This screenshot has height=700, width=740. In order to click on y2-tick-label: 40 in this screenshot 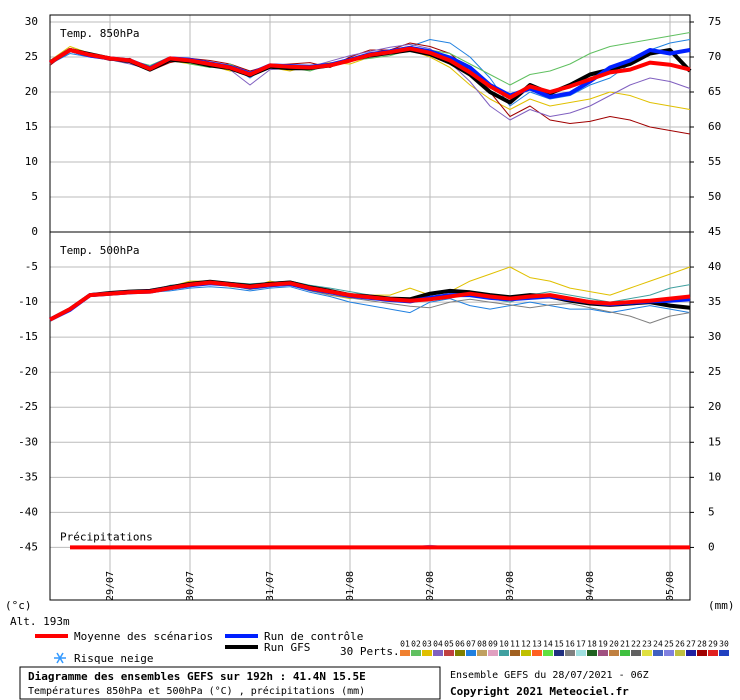, I will do `click(714, 266)`.